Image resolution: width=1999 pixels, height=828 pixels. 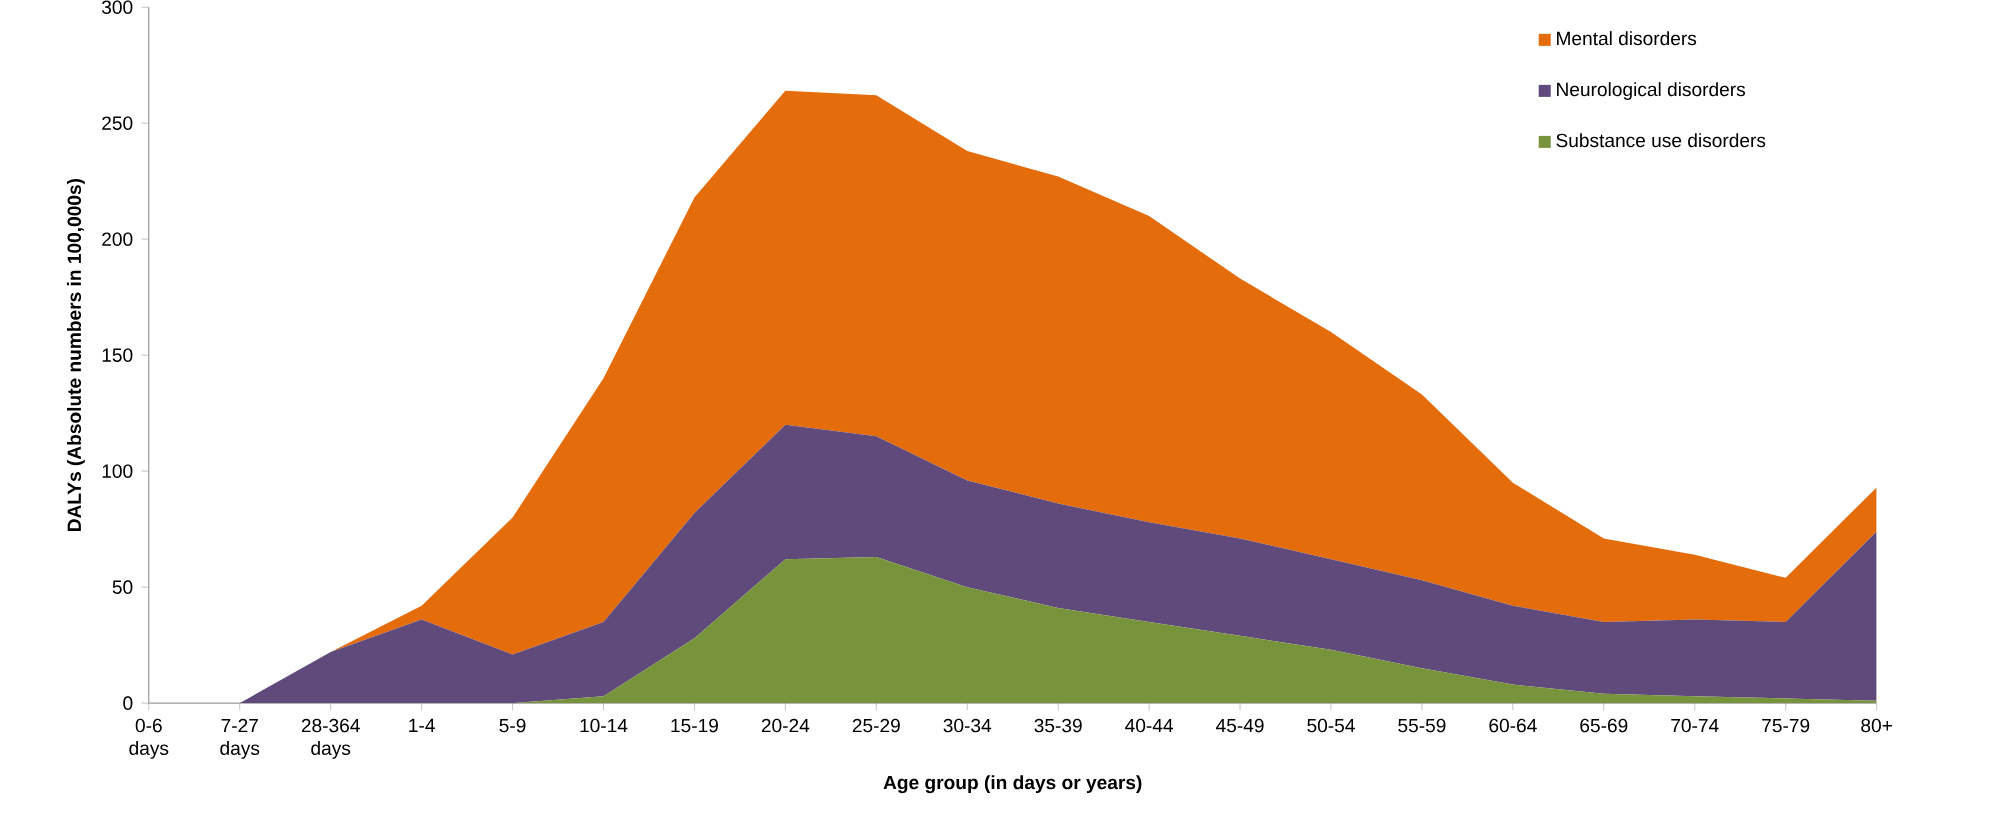 What do you see at coordinates (1513, 725) in the screenshot?
I see `x-tick-label: 60-64` at bounding box center [1513, 725].